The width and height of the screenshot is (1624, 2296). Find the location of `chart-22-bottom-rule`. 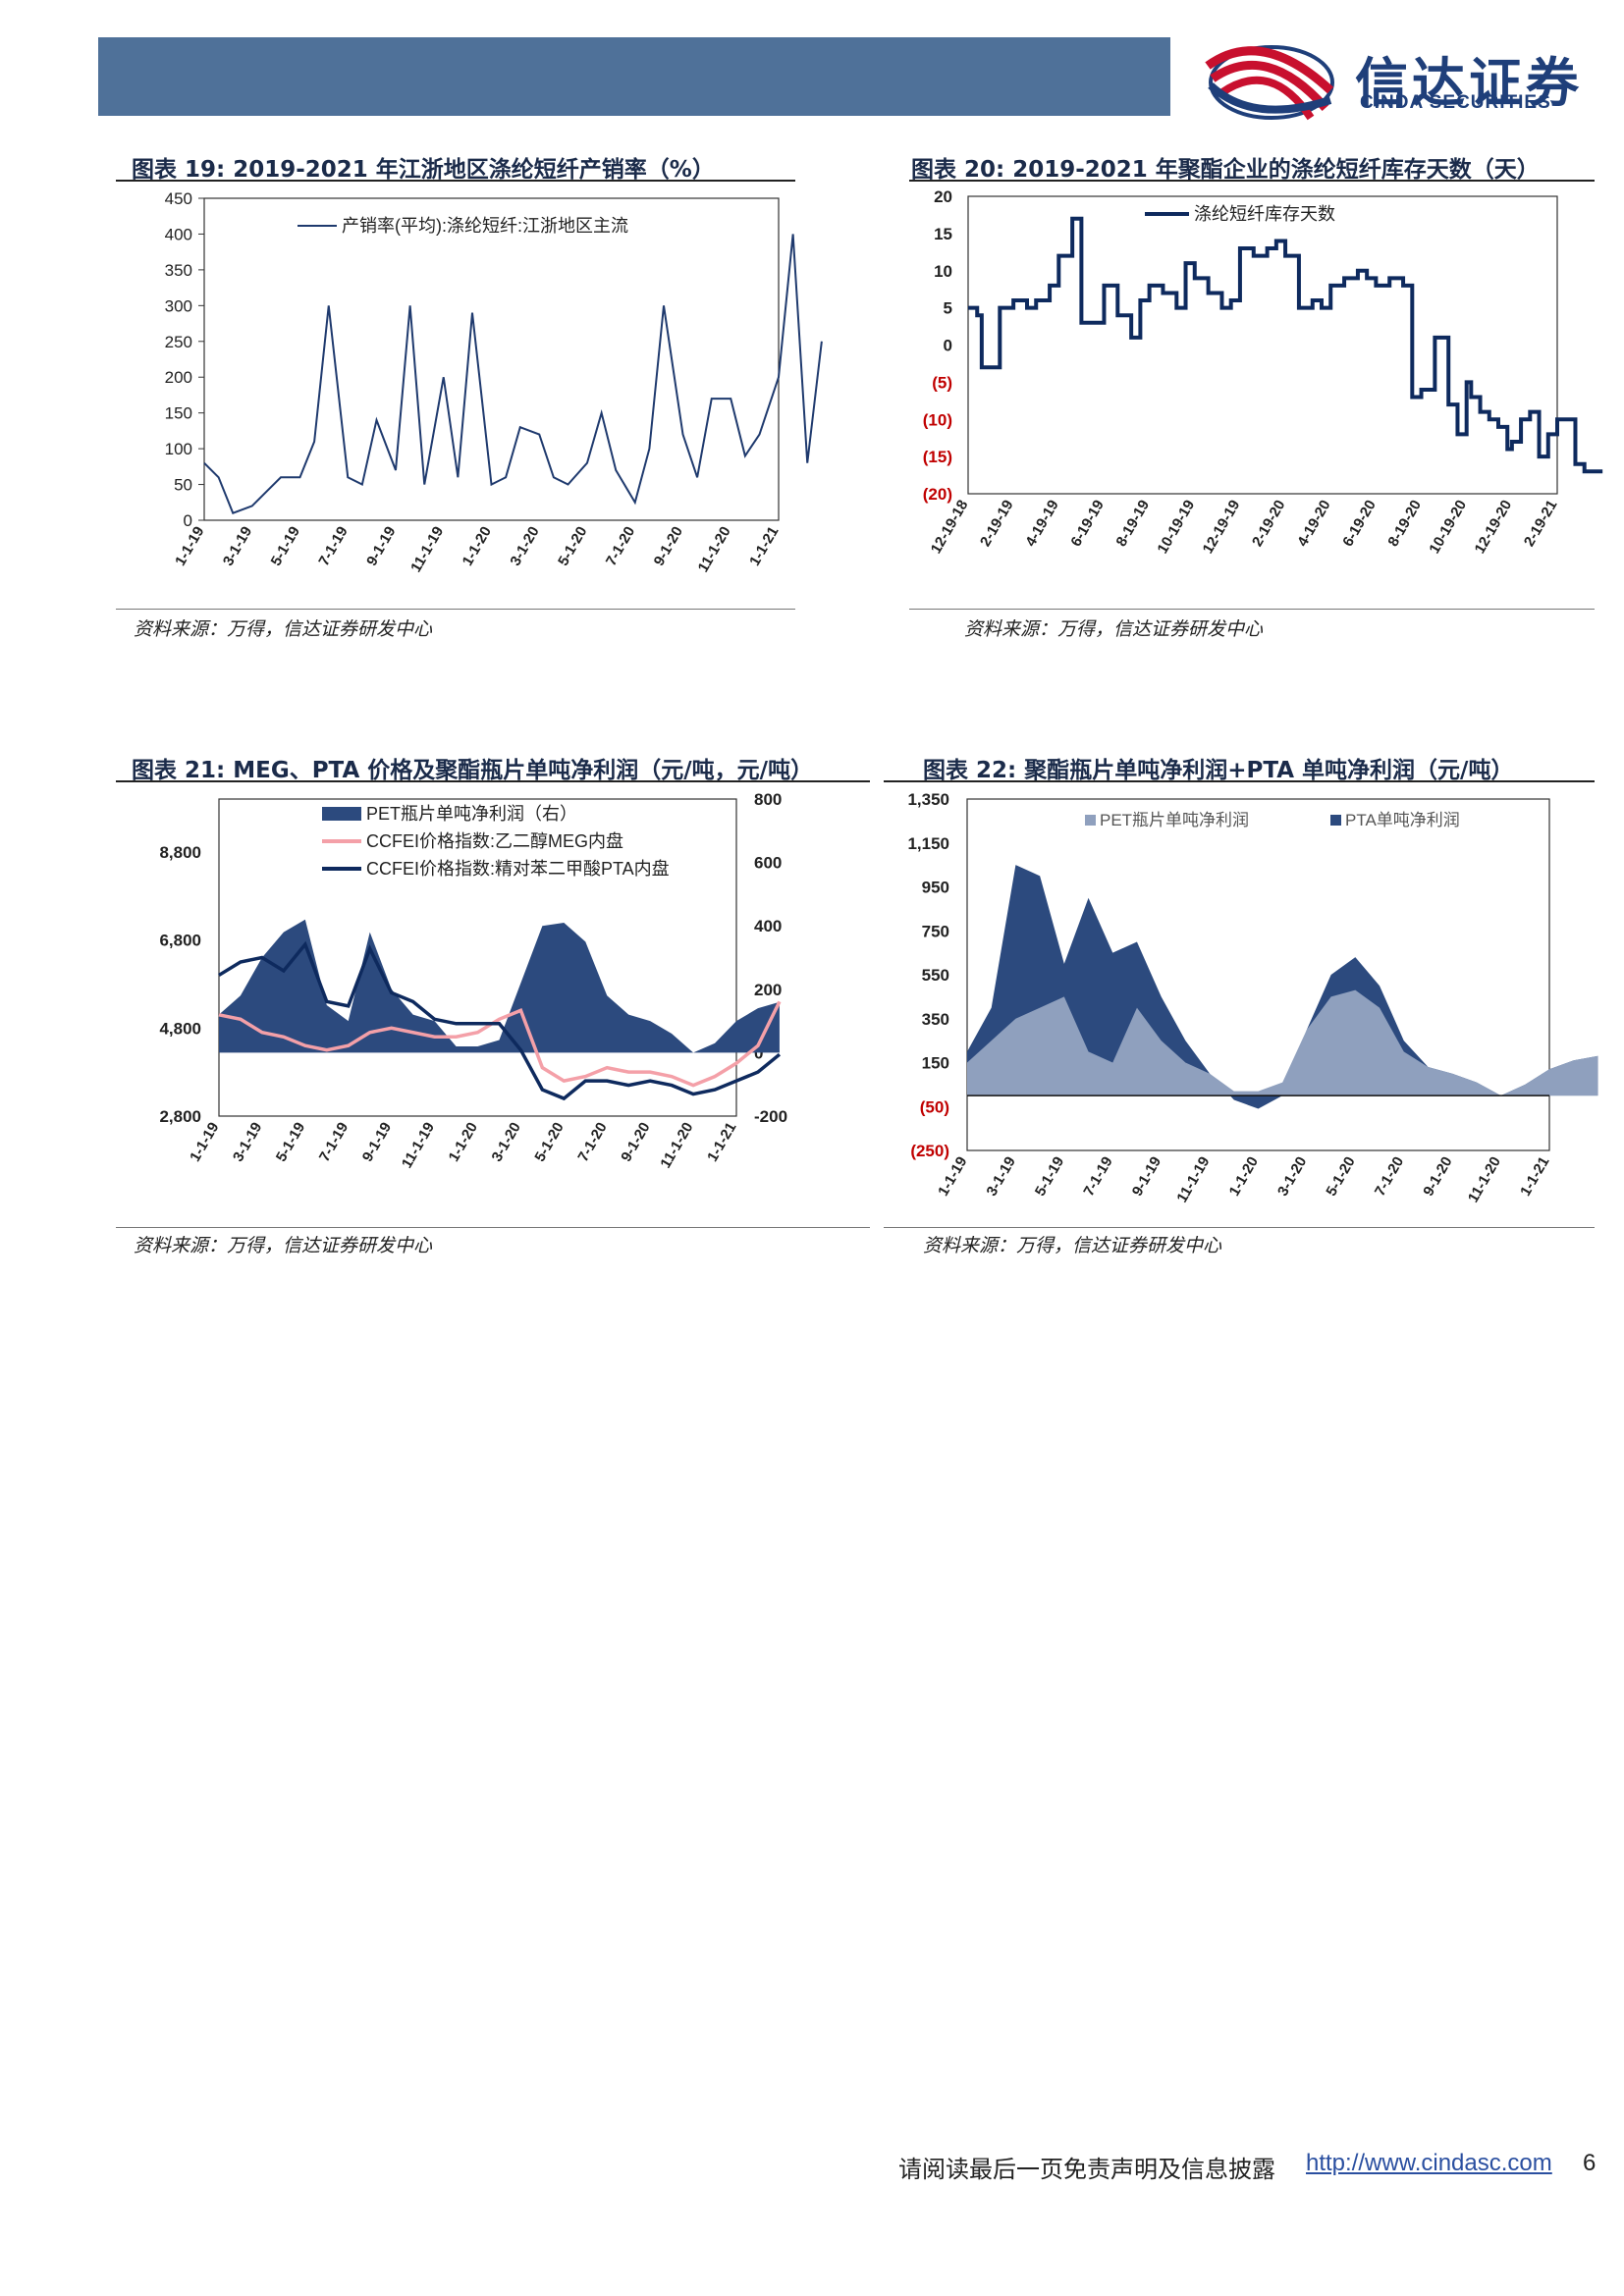

chart-22-bottom-rule is located at coordinates (1239, 1227).